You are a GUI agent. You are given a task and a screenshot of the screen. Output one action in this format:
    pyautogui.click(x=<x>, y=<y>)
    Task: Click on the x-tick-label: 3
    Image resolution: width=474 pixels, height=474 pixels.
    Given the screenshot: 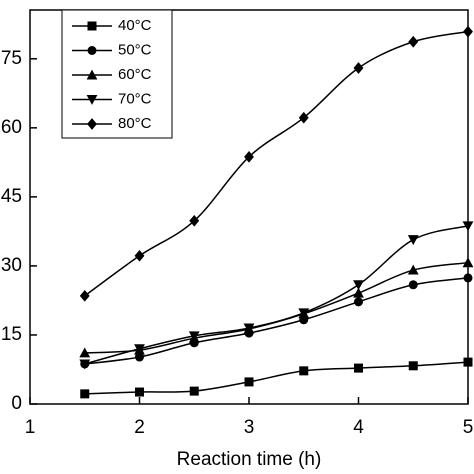 What is the action you would take?
    pyautogui.click(x=249, y=427)
    